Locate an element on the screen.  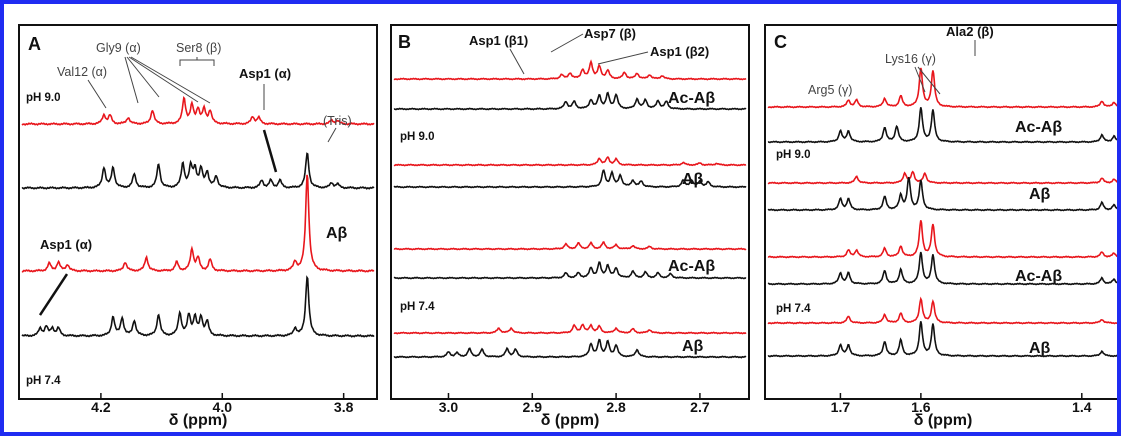
leader-gly9-a is located at coordinates (131, 80).